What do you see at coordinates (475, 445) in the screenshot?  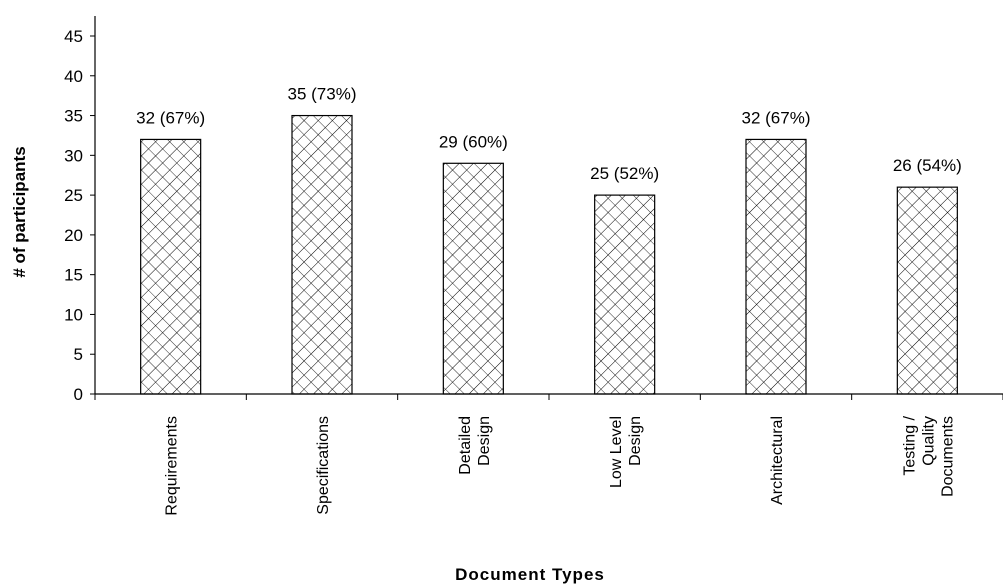 I see `category-label-2: Detailed Design` at bounding box center [475, 445].